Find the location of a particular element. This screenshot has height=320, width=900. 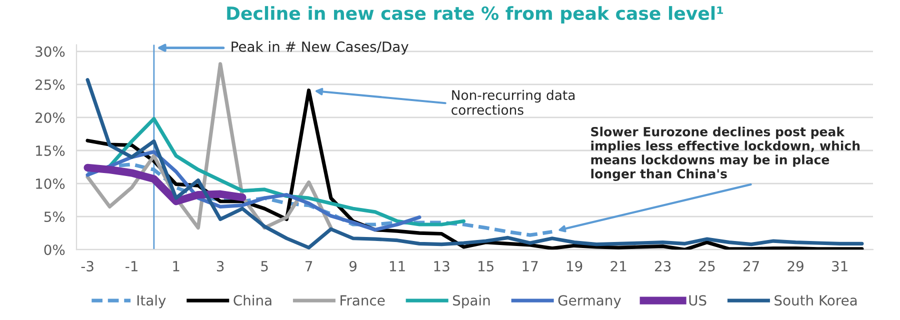

x-tick-label: 3 is located at coordinates (220, 266).